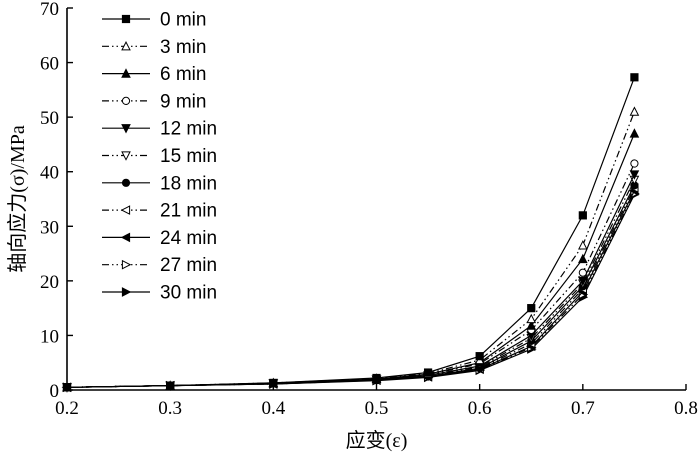 The height and width of the screenshot is (455, 700). What do you see at coordinates (188, 156) in the screenshot?
I see `legend-label: 15 min` at bounding box center [188, 156].